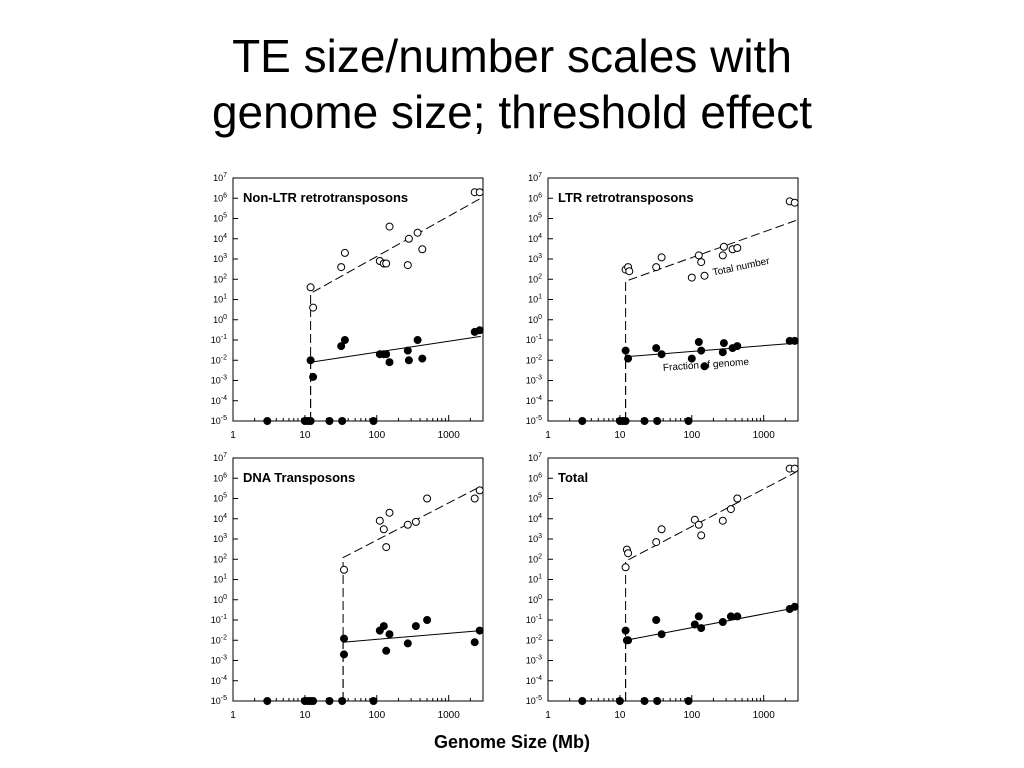  I want to click on panel-title: LTR retrotransposons, so click(626, 197).